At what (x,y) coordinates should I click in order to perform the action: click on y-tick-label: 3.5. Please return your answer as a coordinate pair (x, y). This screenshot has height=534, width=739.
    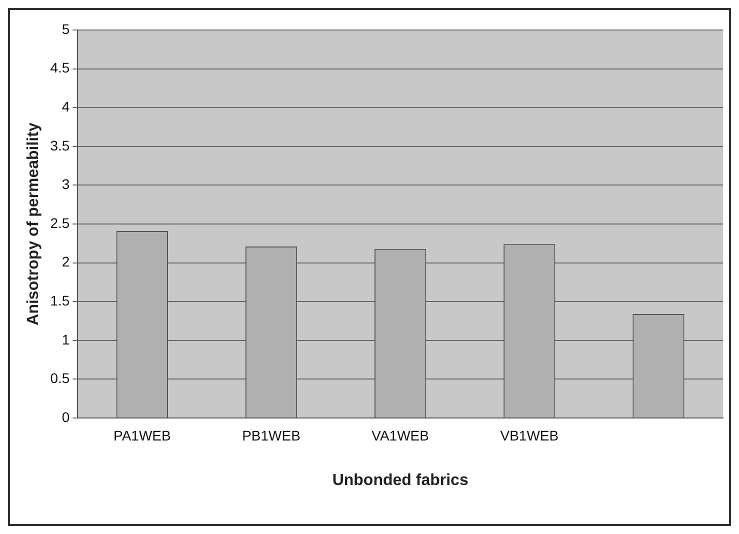
    Looking at the image, I should click on (60, 145).